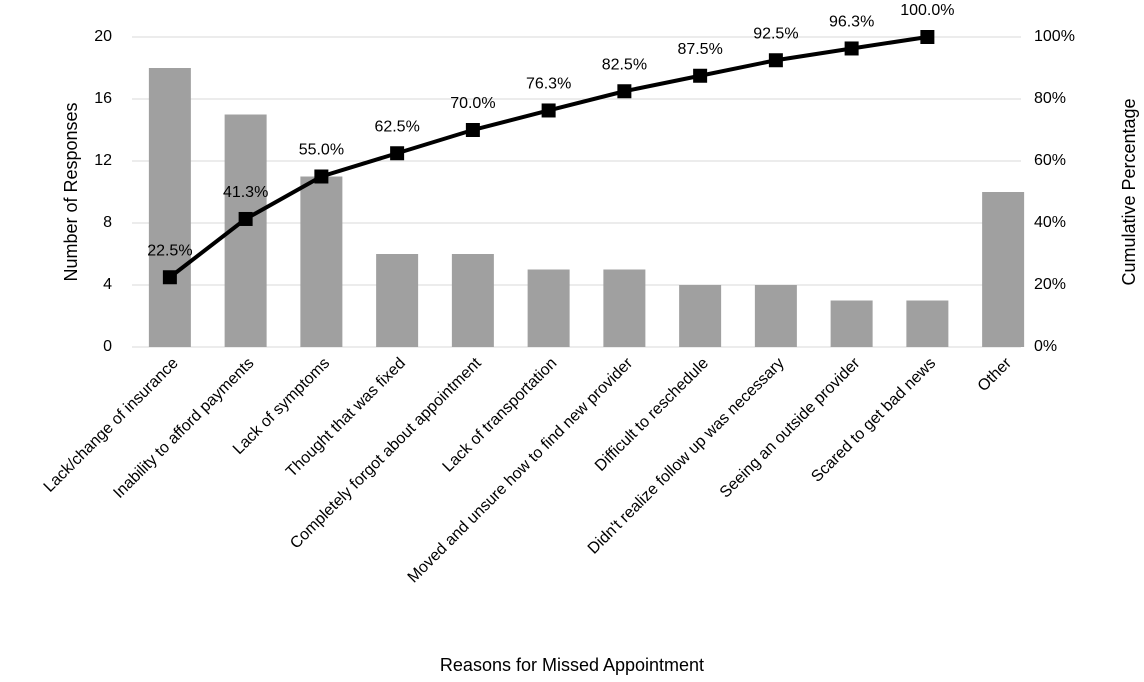  What do you see at coordinates (1050, 98) in the screenshot?
I see `y2-tick-label: 80%` at bounding box center [1050, 98].